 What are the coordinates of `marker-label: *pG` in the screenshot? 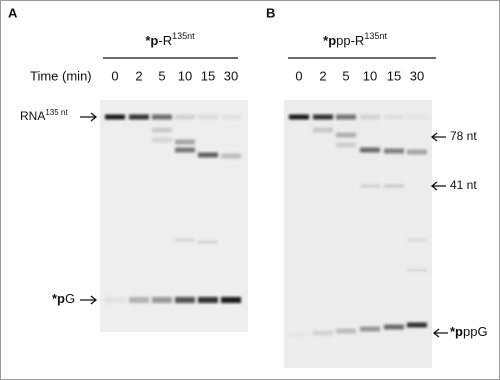 It's located at (63, 298).